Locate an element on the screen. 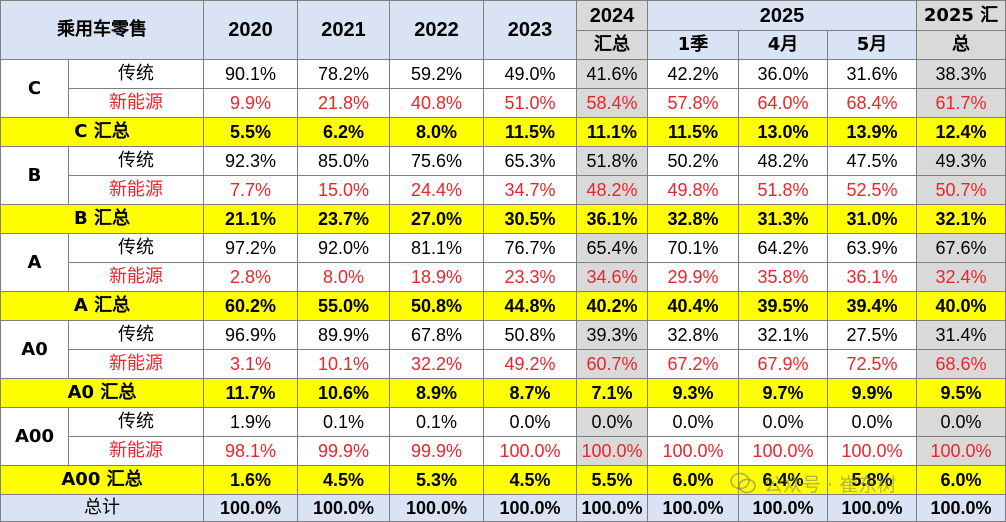  nev-share-cell: 29.9% is located at coordinates (693, 277).